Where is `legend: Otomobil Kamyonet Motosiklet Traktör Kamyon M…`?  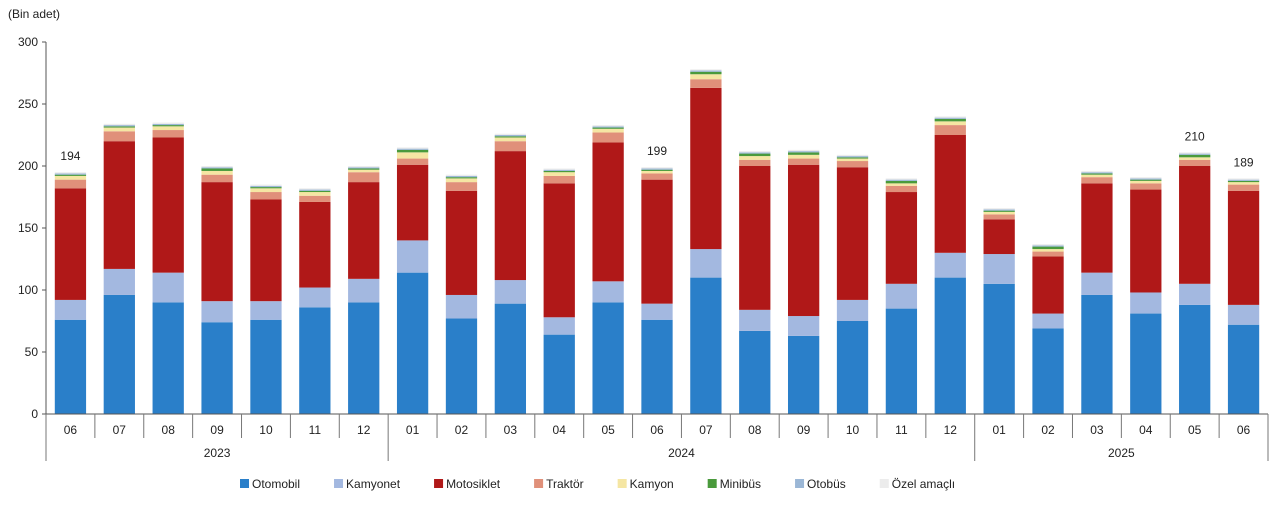
legend: Otomobil Kamyonet Motosiklet Traktör Kamyon M… is located at coordinates (597, 484).